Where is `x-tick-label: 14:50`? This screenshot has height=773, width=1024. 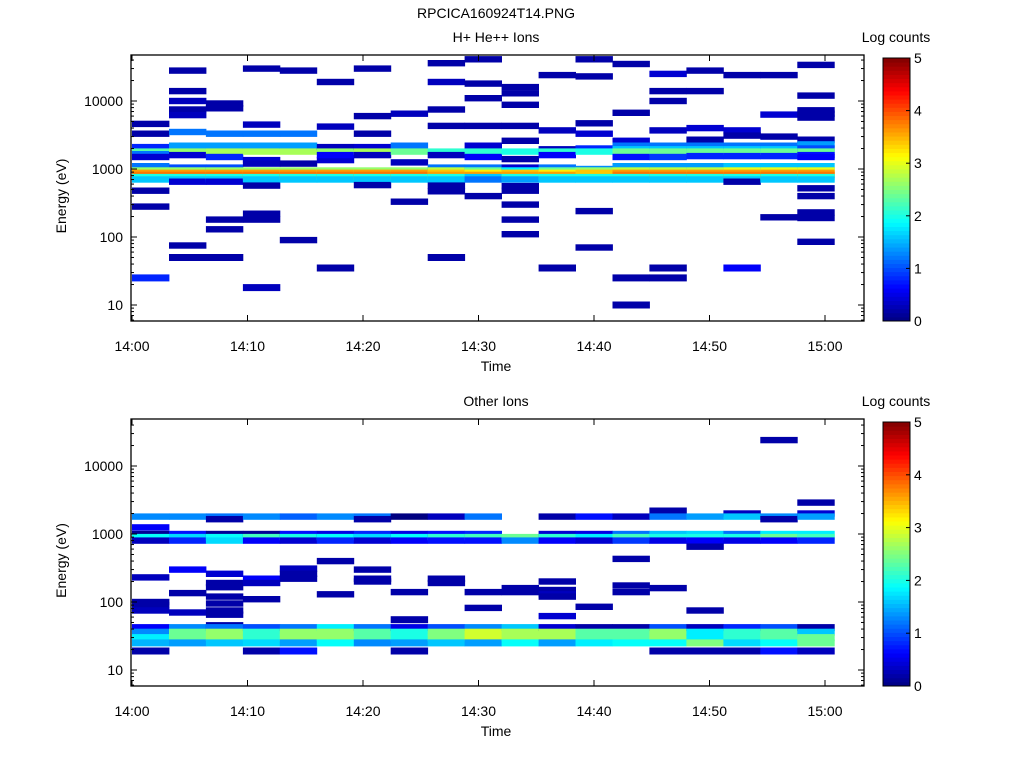 x-tick-label: 14:50 is located at coordinates (709, 711).